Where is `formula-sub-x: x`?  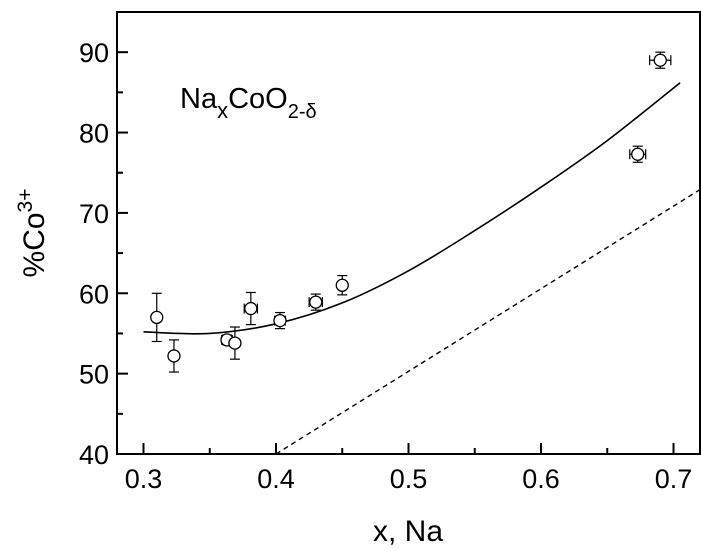
formula-sub-x: x is located at coordinates (222, 110).